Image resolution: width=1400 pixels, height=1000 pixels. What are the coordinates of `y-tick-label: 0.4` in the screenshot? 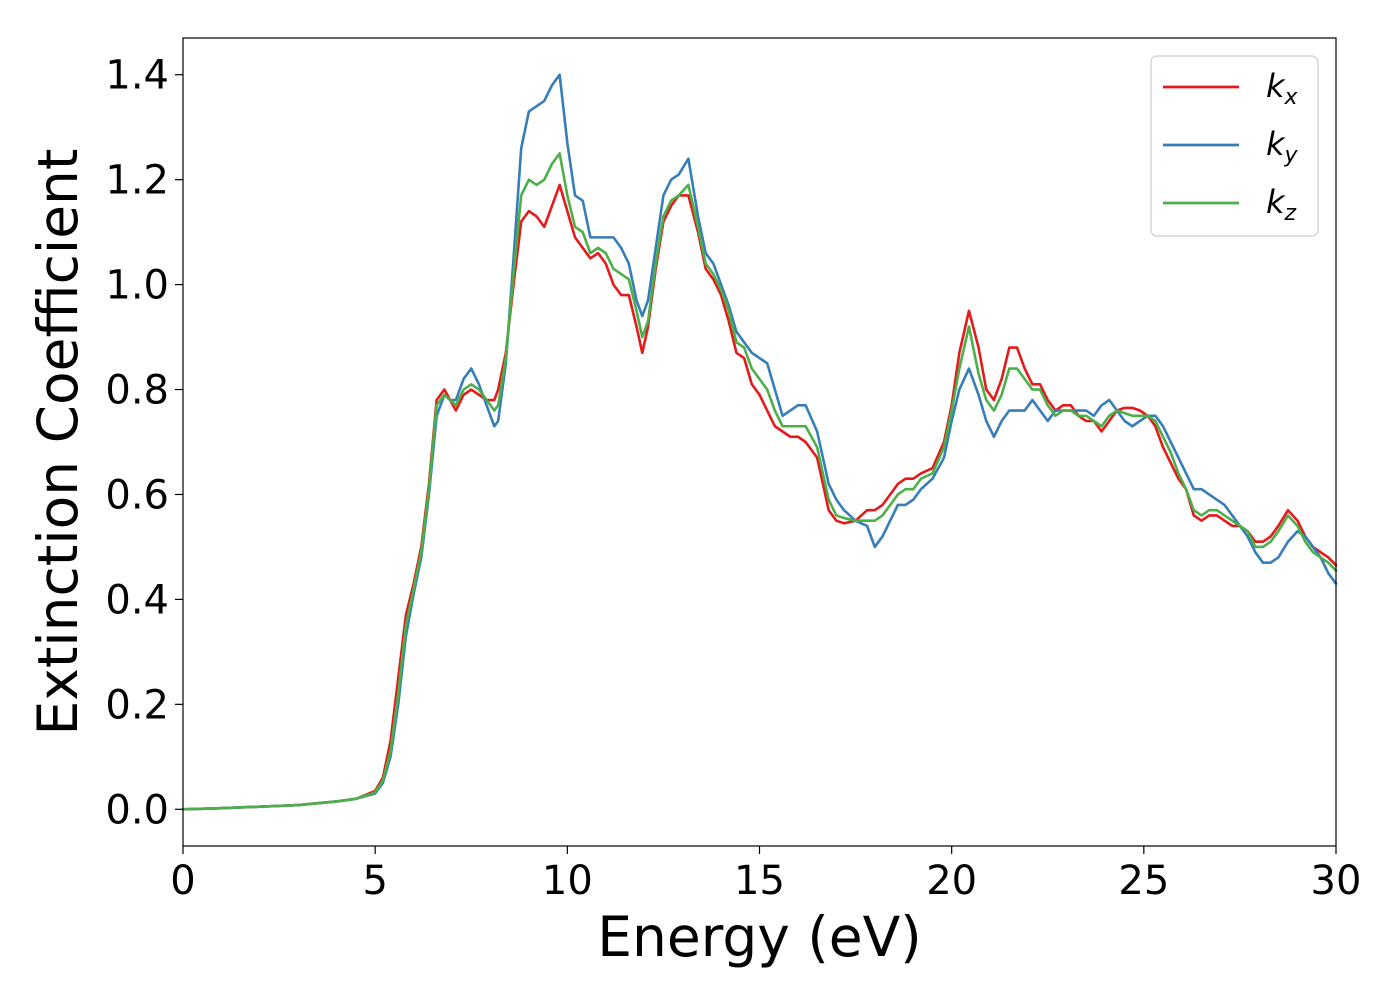 It's located at (137, 600).